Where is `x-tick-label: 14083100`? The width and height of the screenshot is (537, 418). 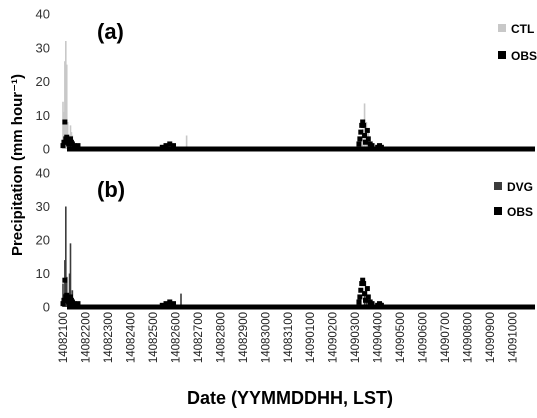
x-tick-label: 14083100 is located at coordinates (289, 337).